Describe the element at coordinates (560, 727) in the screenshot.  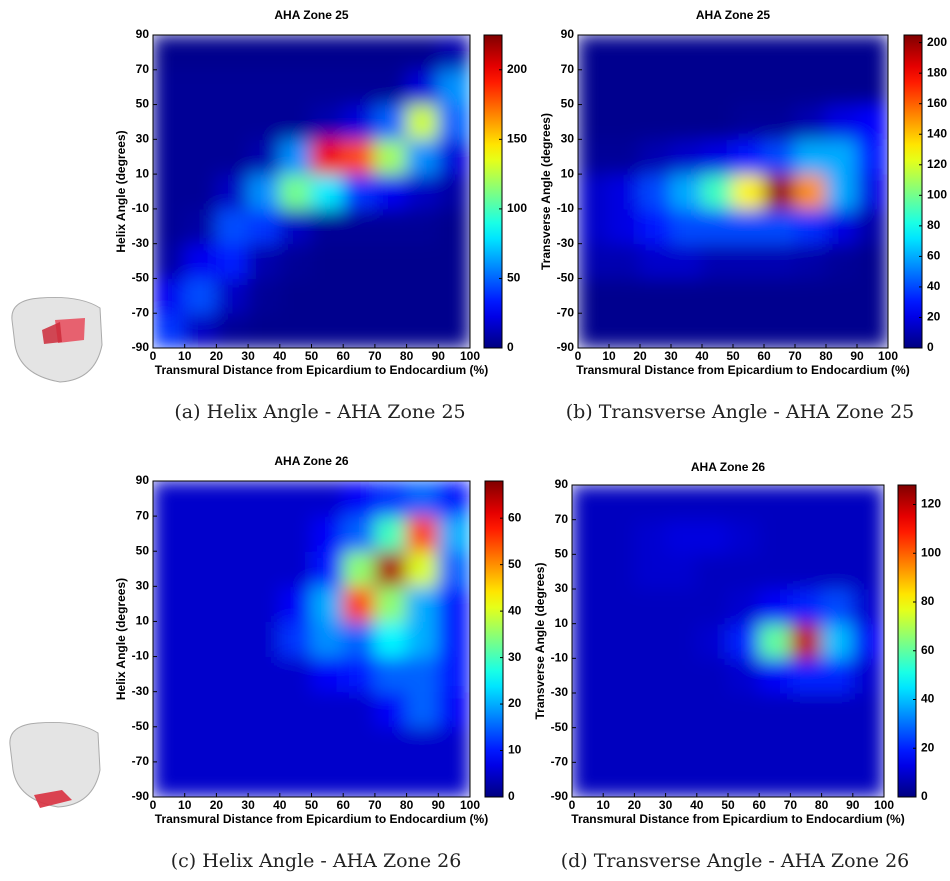
I see `y-tick-label: -50` at that location.